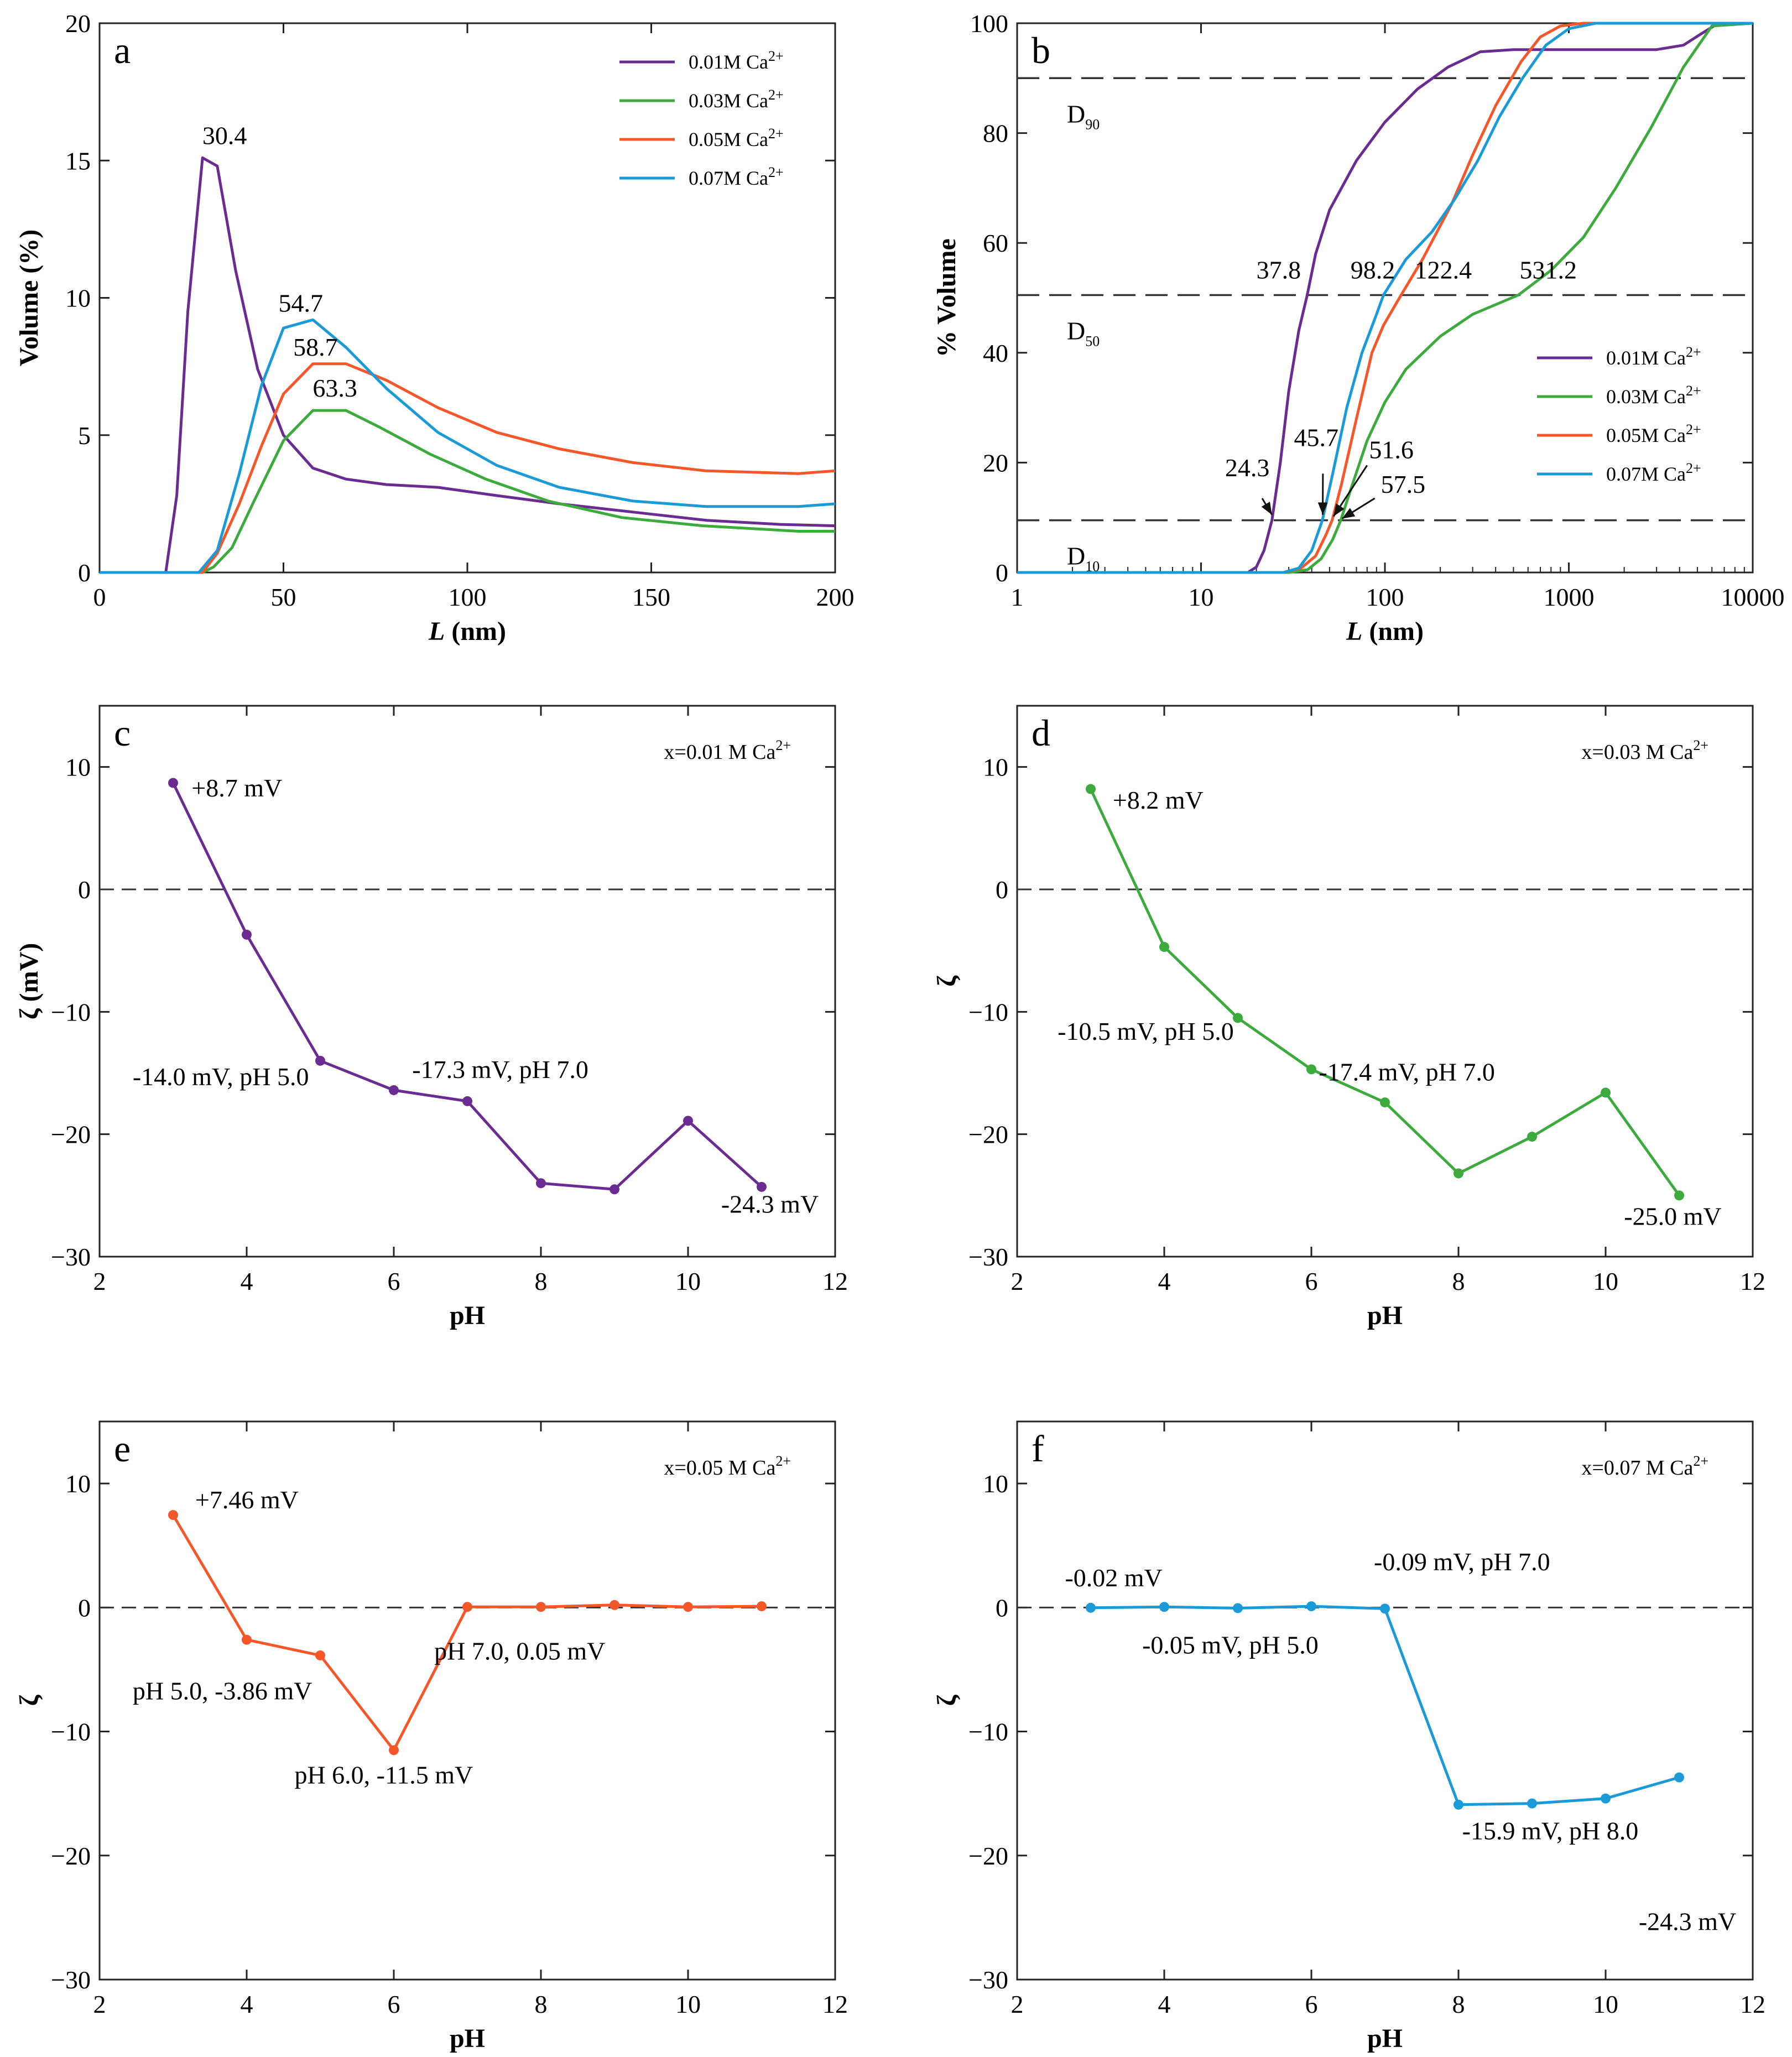 This screenshot has width=1792, height=2057. I want to click on y-tick-label: 15, so click(78, 161).